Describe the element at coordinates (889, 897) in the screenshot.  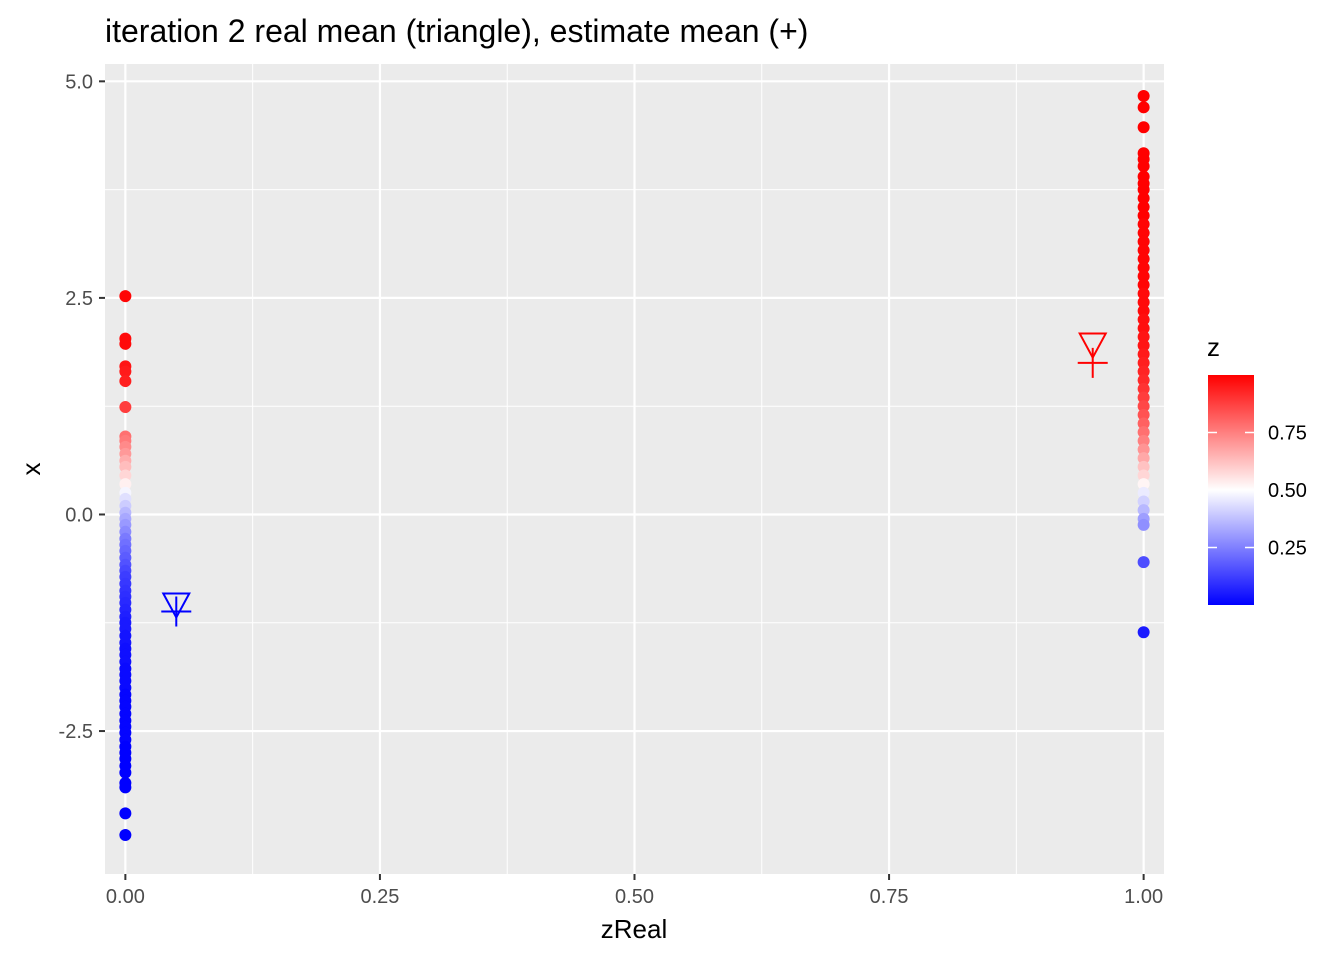
I see `x-tick-label: 0.75` at that location.